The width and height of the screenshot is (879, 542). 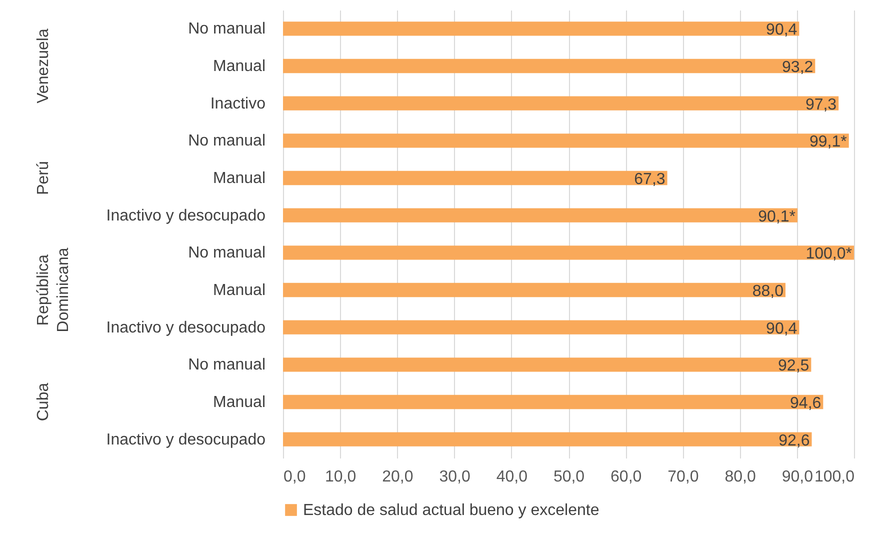 I want to click on data-label: 88,0, so click(x=768, y=291).